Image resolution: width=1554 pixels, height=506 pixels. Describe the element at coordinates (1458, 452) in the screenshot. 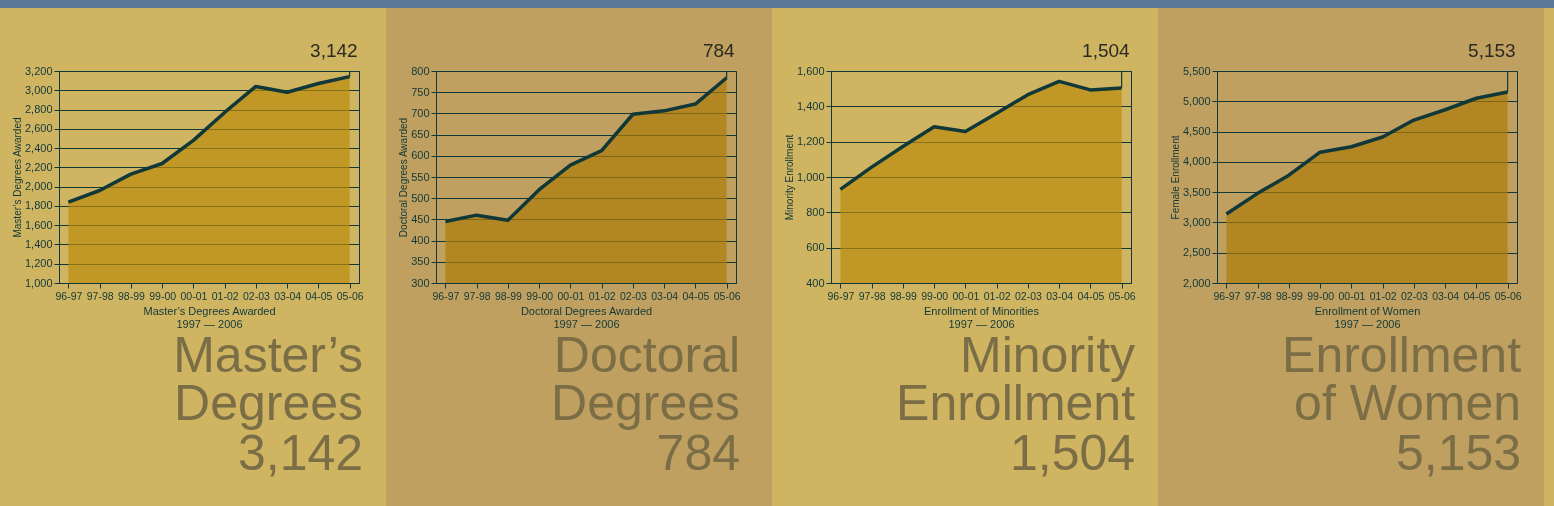

I see `text: 5,153` at that location.